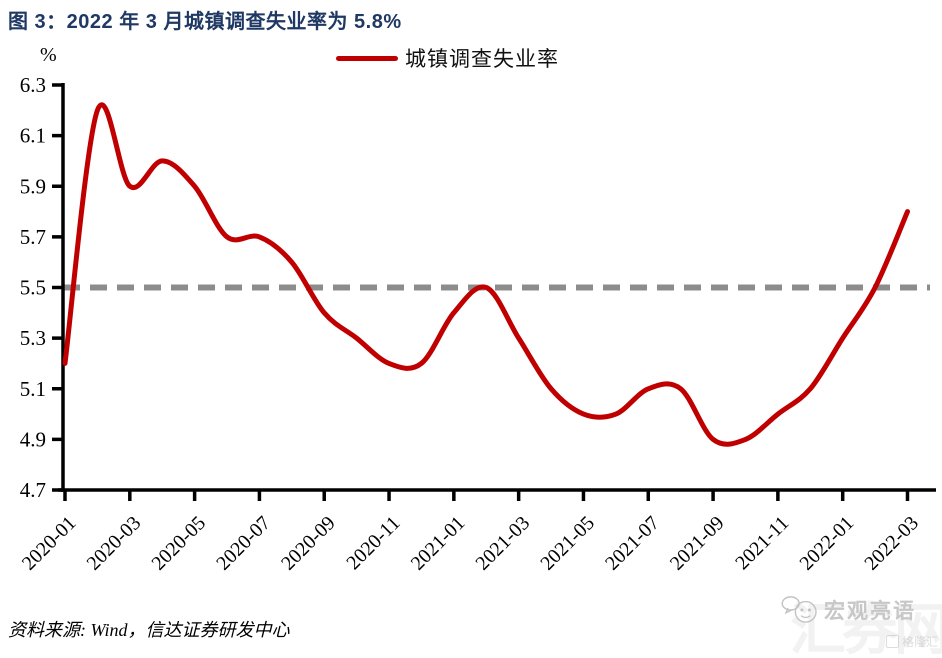 This screenshot has width=942, height=658. Describe the element at coordinates (861, 626) in the screenshot. I see `watermark: 汇券网 宏观亮语 格隆汇` at that location.